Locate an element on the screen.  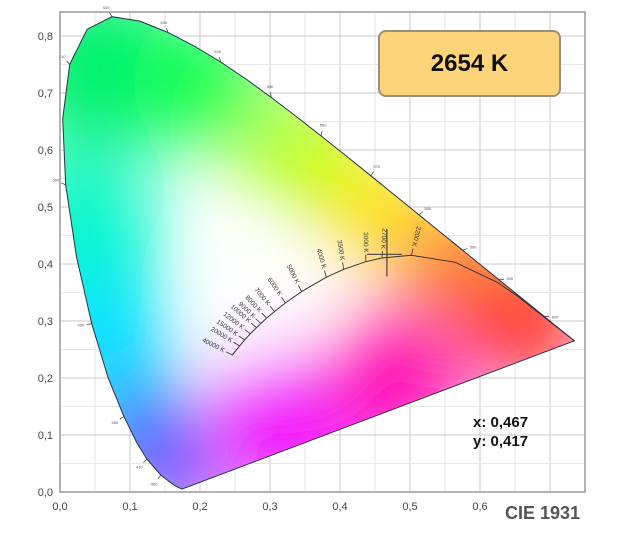
y-tick-label: 0,2 is located at coordinates (45, 379).